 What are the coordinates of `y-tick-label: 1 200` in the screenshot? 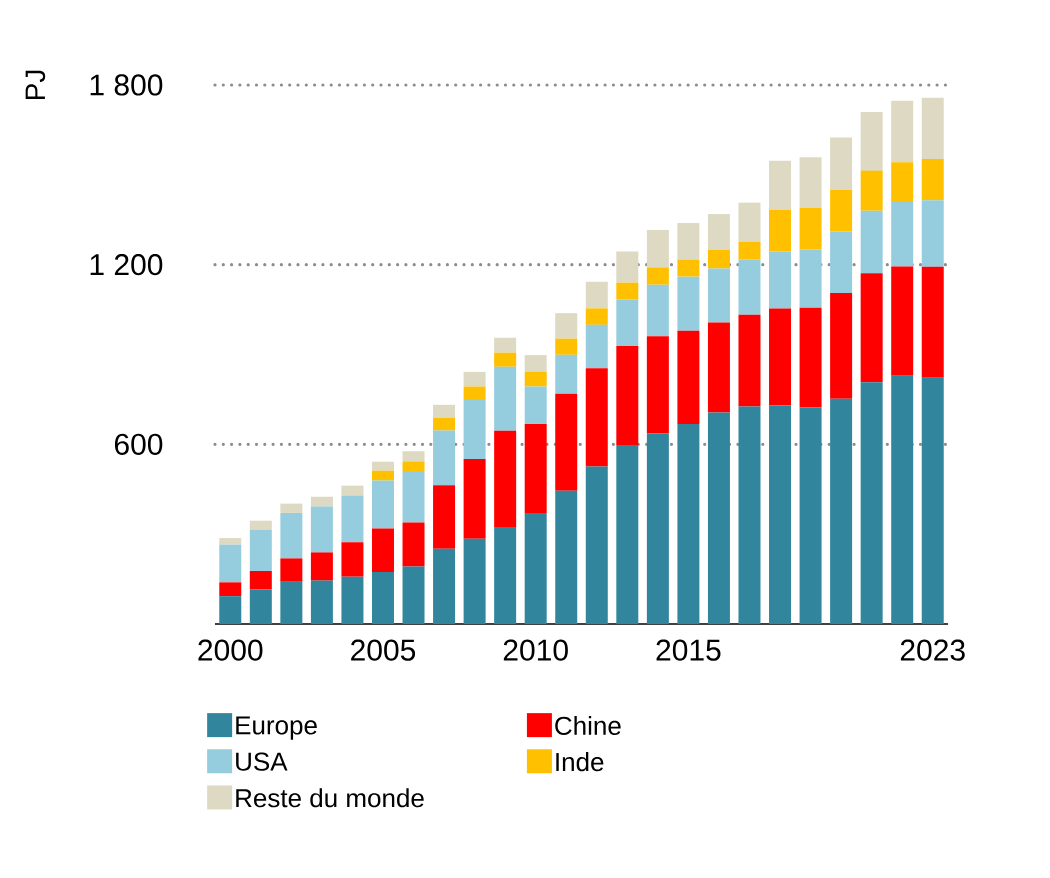 It's located at (126, 265).